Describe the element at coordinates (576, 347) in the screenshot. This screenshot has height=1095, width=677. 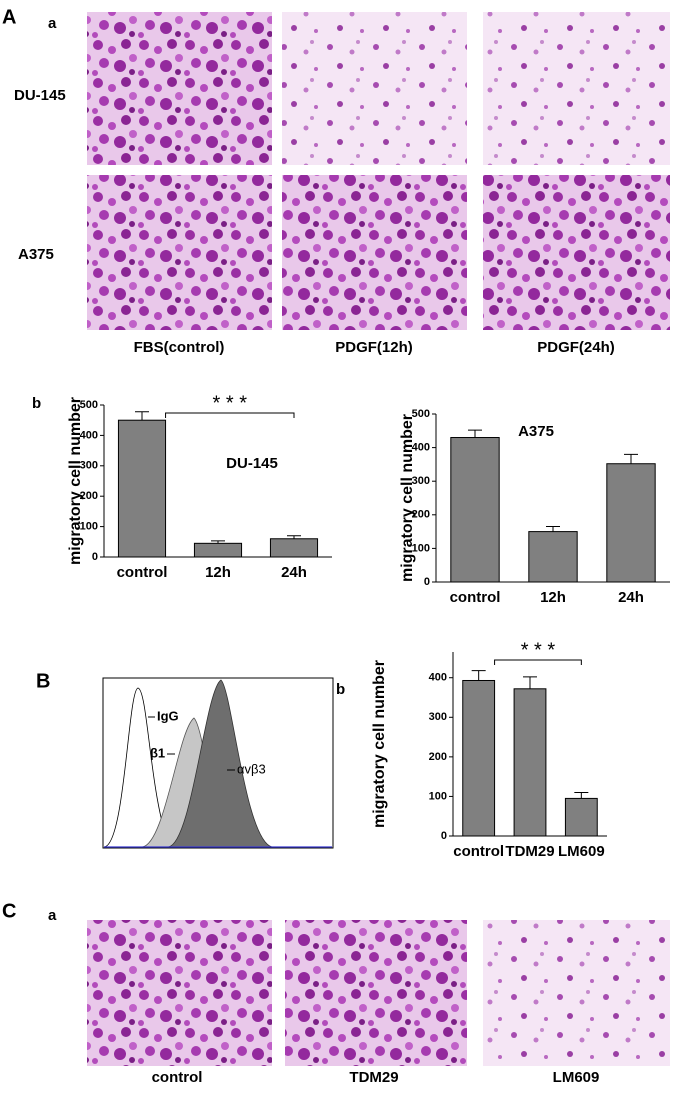
I see `column-label: PDGF(24h)` at that location.